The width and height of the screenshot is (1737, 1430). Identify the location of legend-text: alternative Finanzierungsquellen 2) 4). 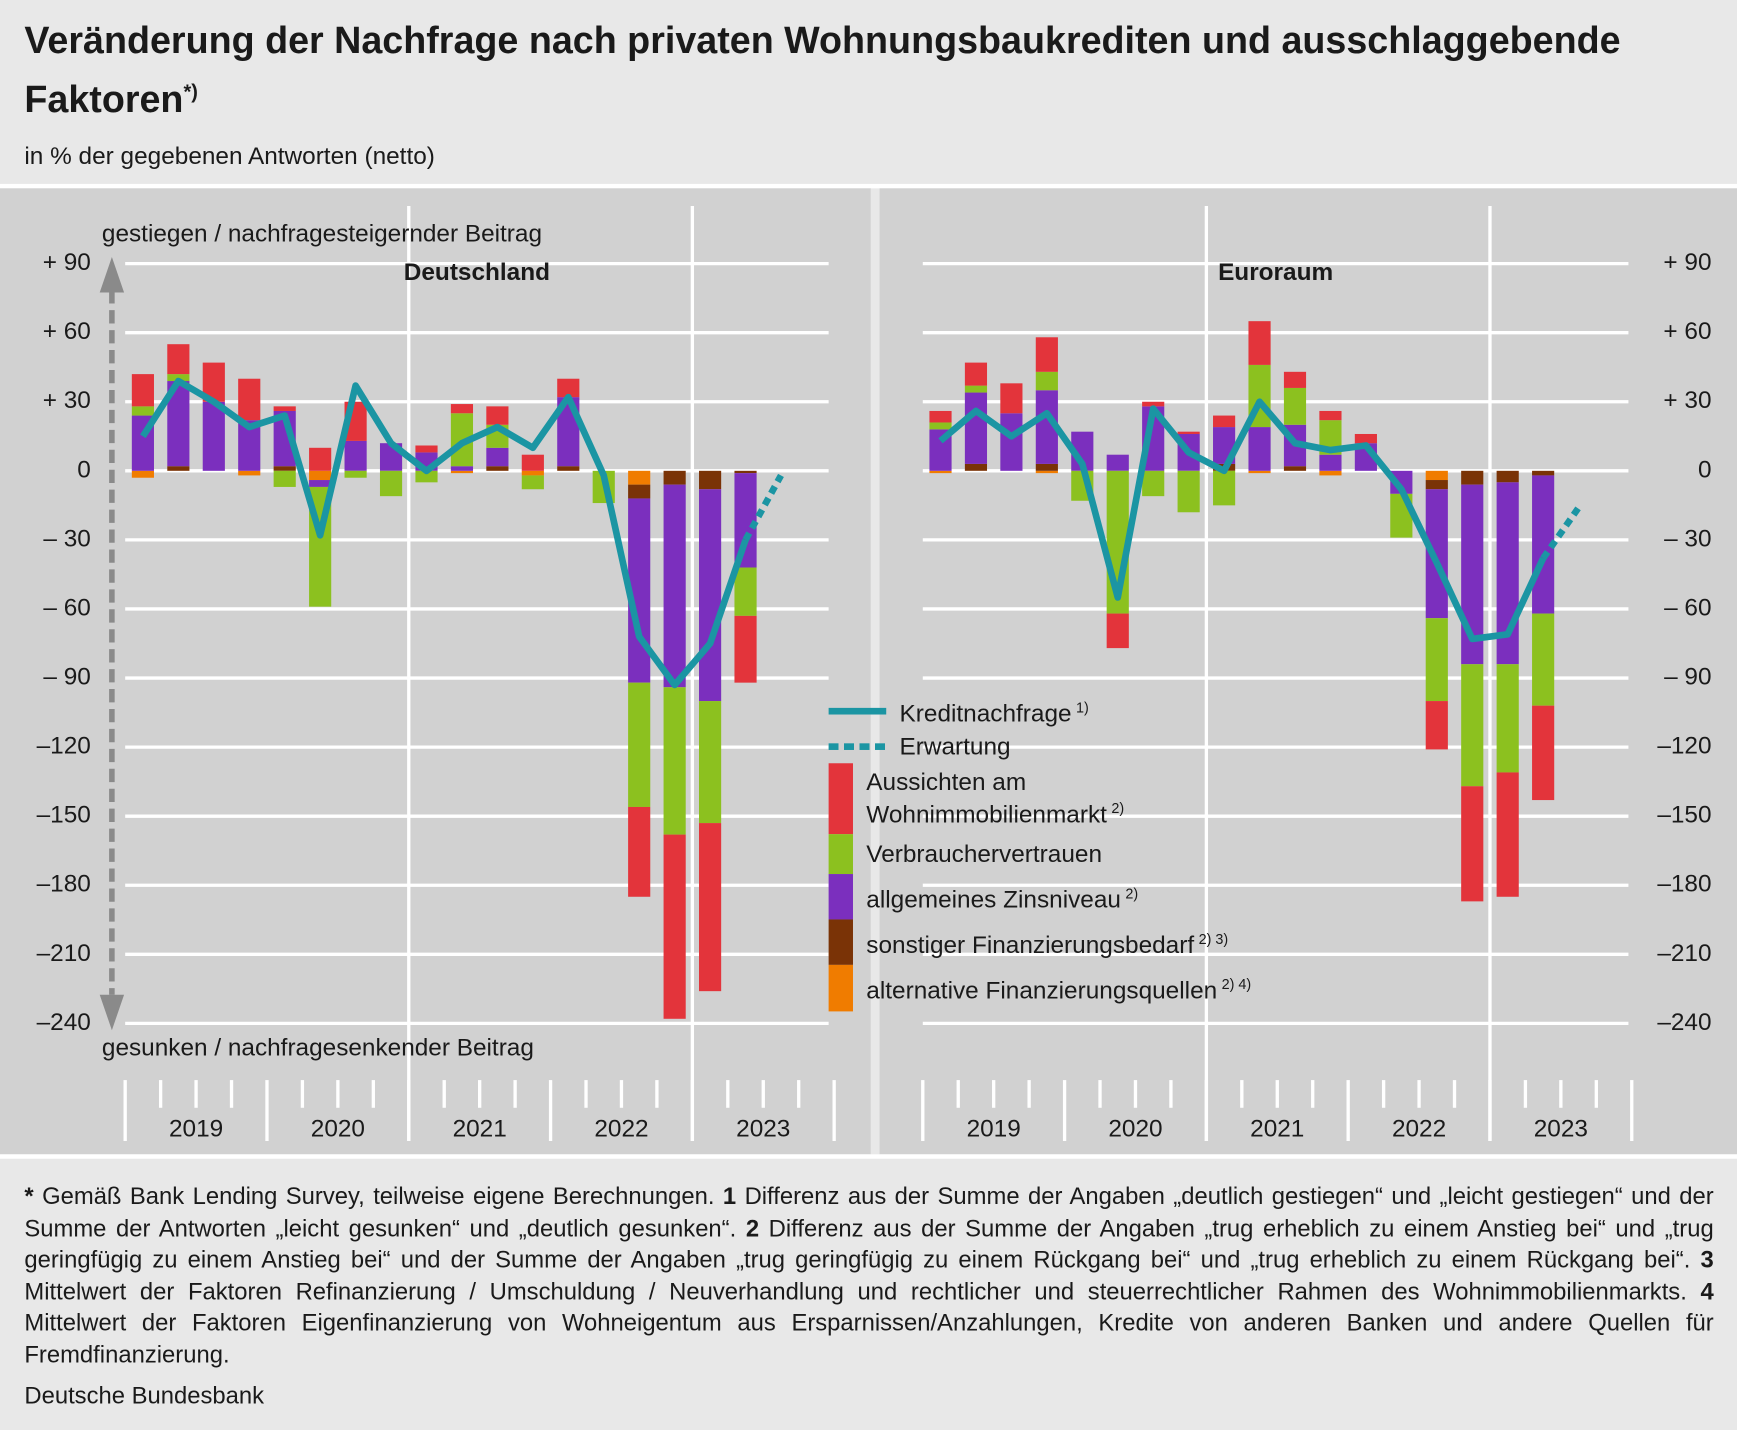
(1058, 988).